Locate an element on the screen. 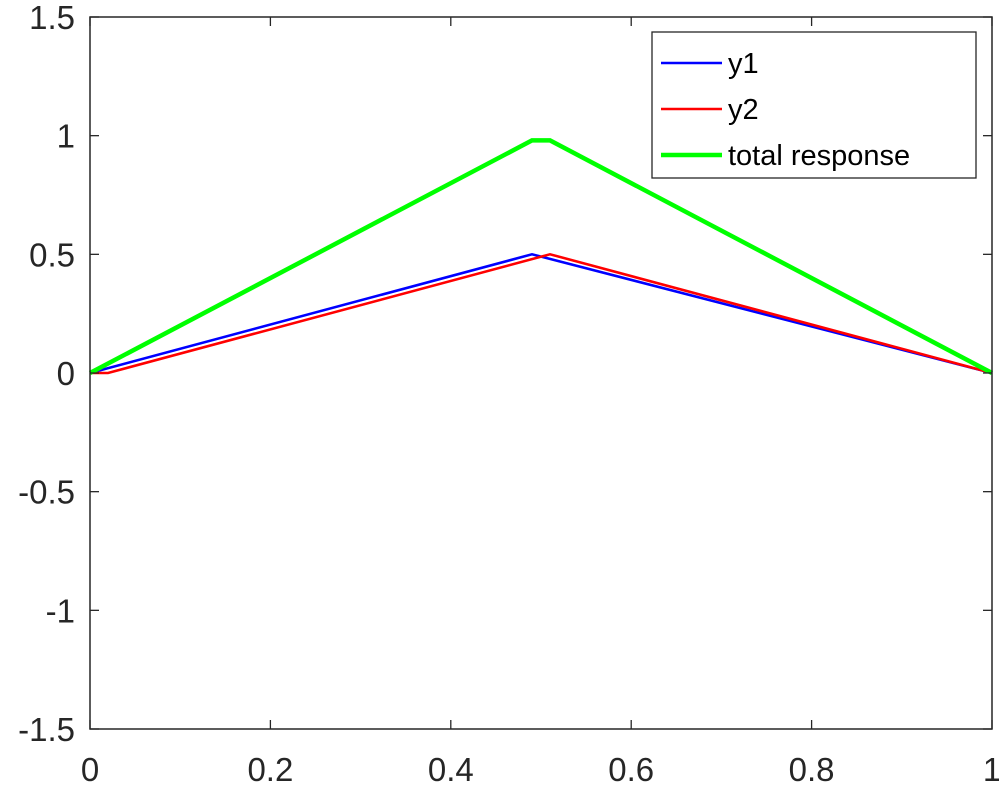 The height and width of the screenshot is (785, 999). y-tick-label: 1.5 is located at coordinates (52, 18).